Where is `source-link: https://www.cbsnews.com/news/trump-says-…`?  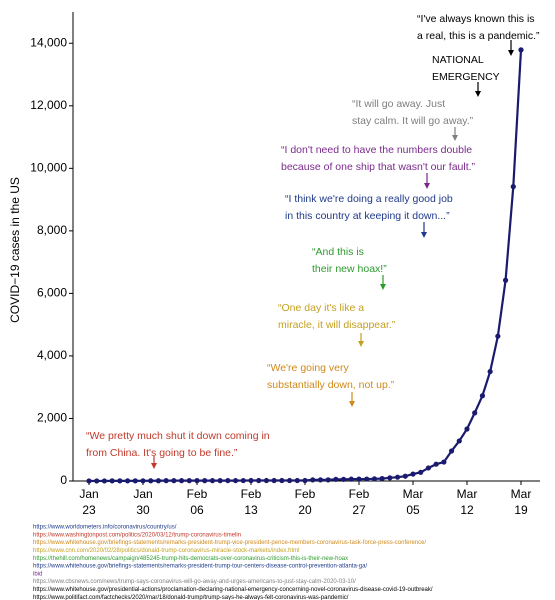
source-link: https://www.cbsnews.com/news/trump-says-… is located at coordinates (194, 582).